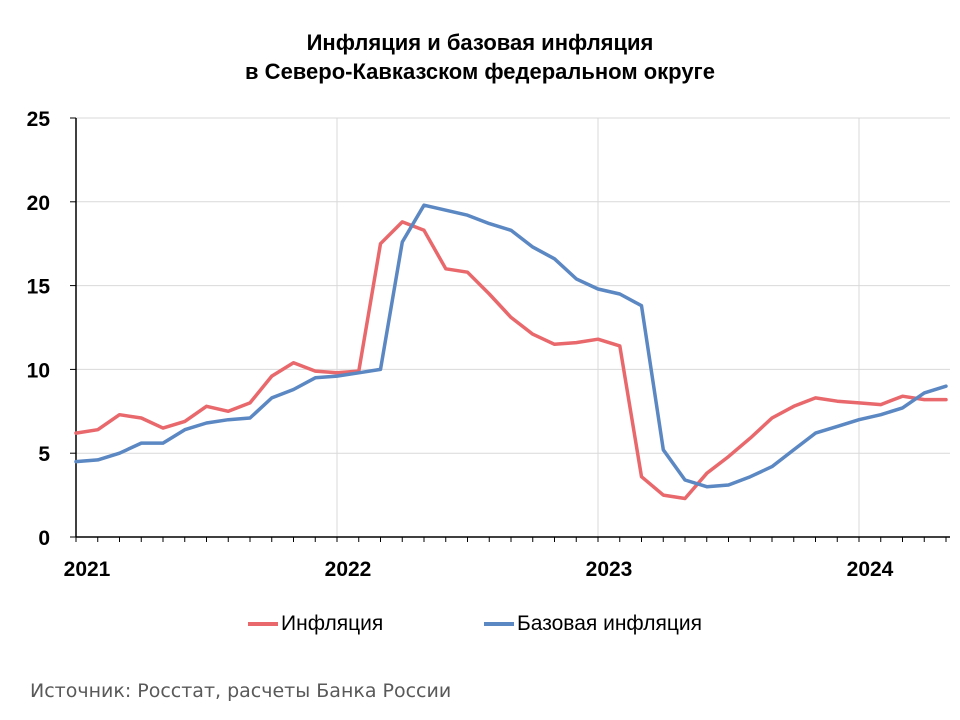  I want to click on y-tick-label-5: 5, so click(44, 454).